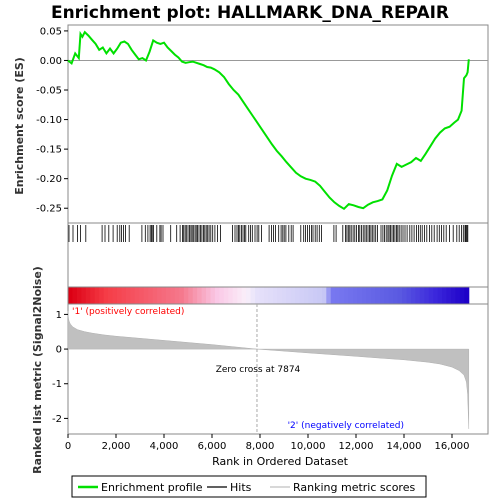 The height and width of the screenshot is (500, 500). Describe the element at coordinates (212, 446) in the screenshot. I see `x-tick-label: 6,000` at that location.